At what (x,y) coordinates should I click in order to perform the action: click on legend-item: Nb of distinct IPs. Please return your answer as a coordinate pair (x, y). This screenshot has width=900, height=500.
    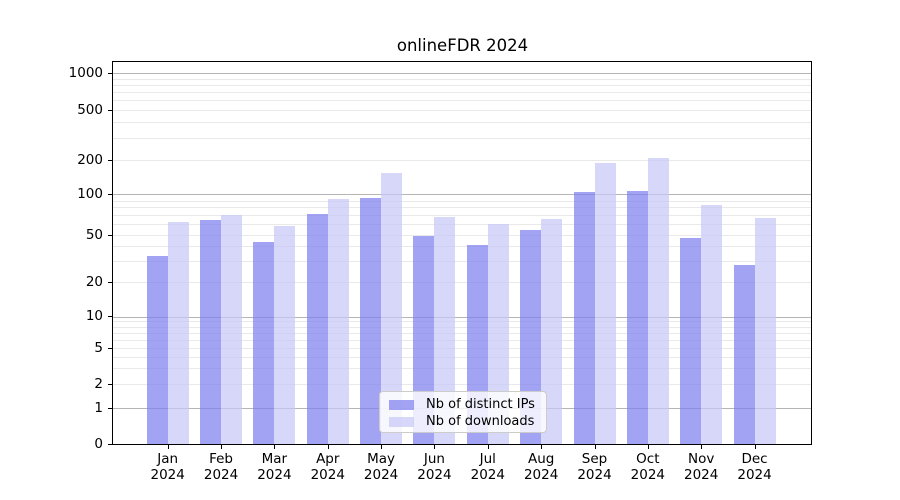
    Looking at the image, I should click on (463, 405).